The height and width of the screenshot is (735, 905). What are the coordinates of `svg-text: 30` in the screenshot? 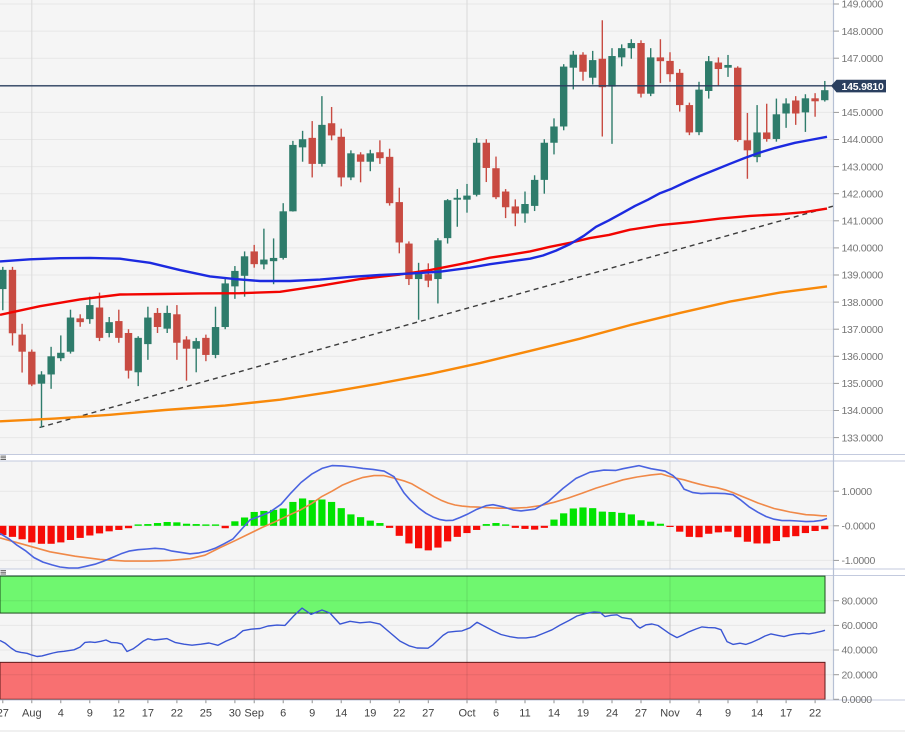 It's located at (235, 713).